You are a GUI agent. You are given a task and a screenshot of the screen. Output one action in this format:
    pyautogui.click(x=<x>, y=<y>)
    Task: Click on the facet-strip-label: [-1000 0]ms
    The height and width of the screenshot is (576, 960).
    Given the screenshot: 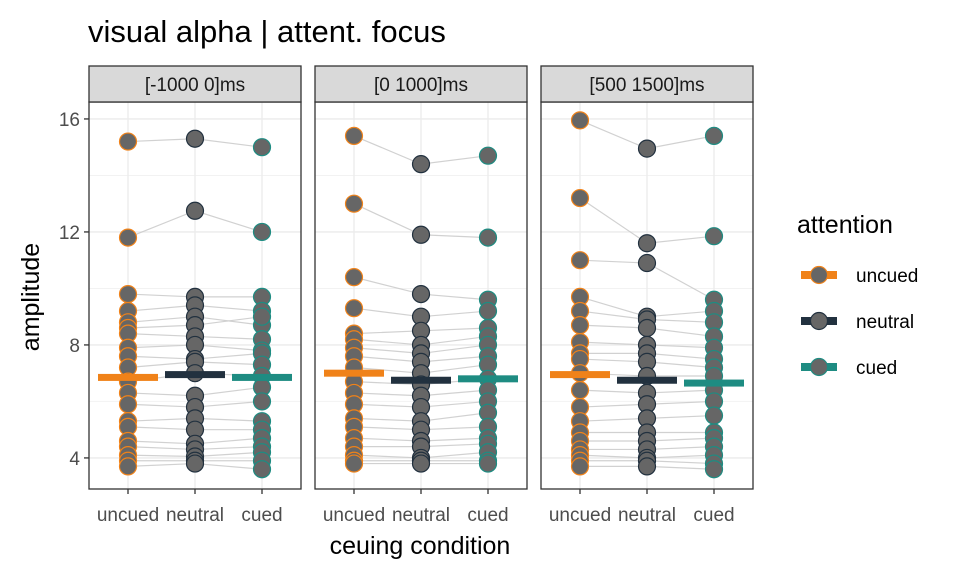 What is the action you would take?
    pyautogui.click(x=195, y=85)
    